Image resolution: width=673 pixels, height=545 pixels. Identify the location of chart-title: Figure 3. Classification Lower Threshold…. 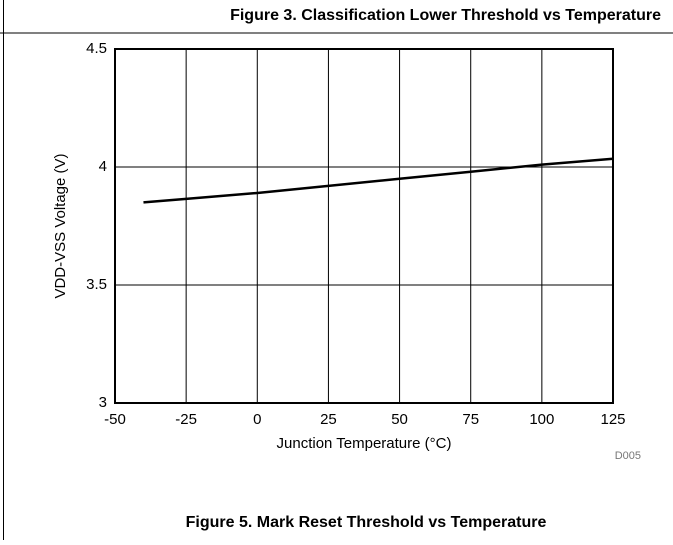
(445, 15).